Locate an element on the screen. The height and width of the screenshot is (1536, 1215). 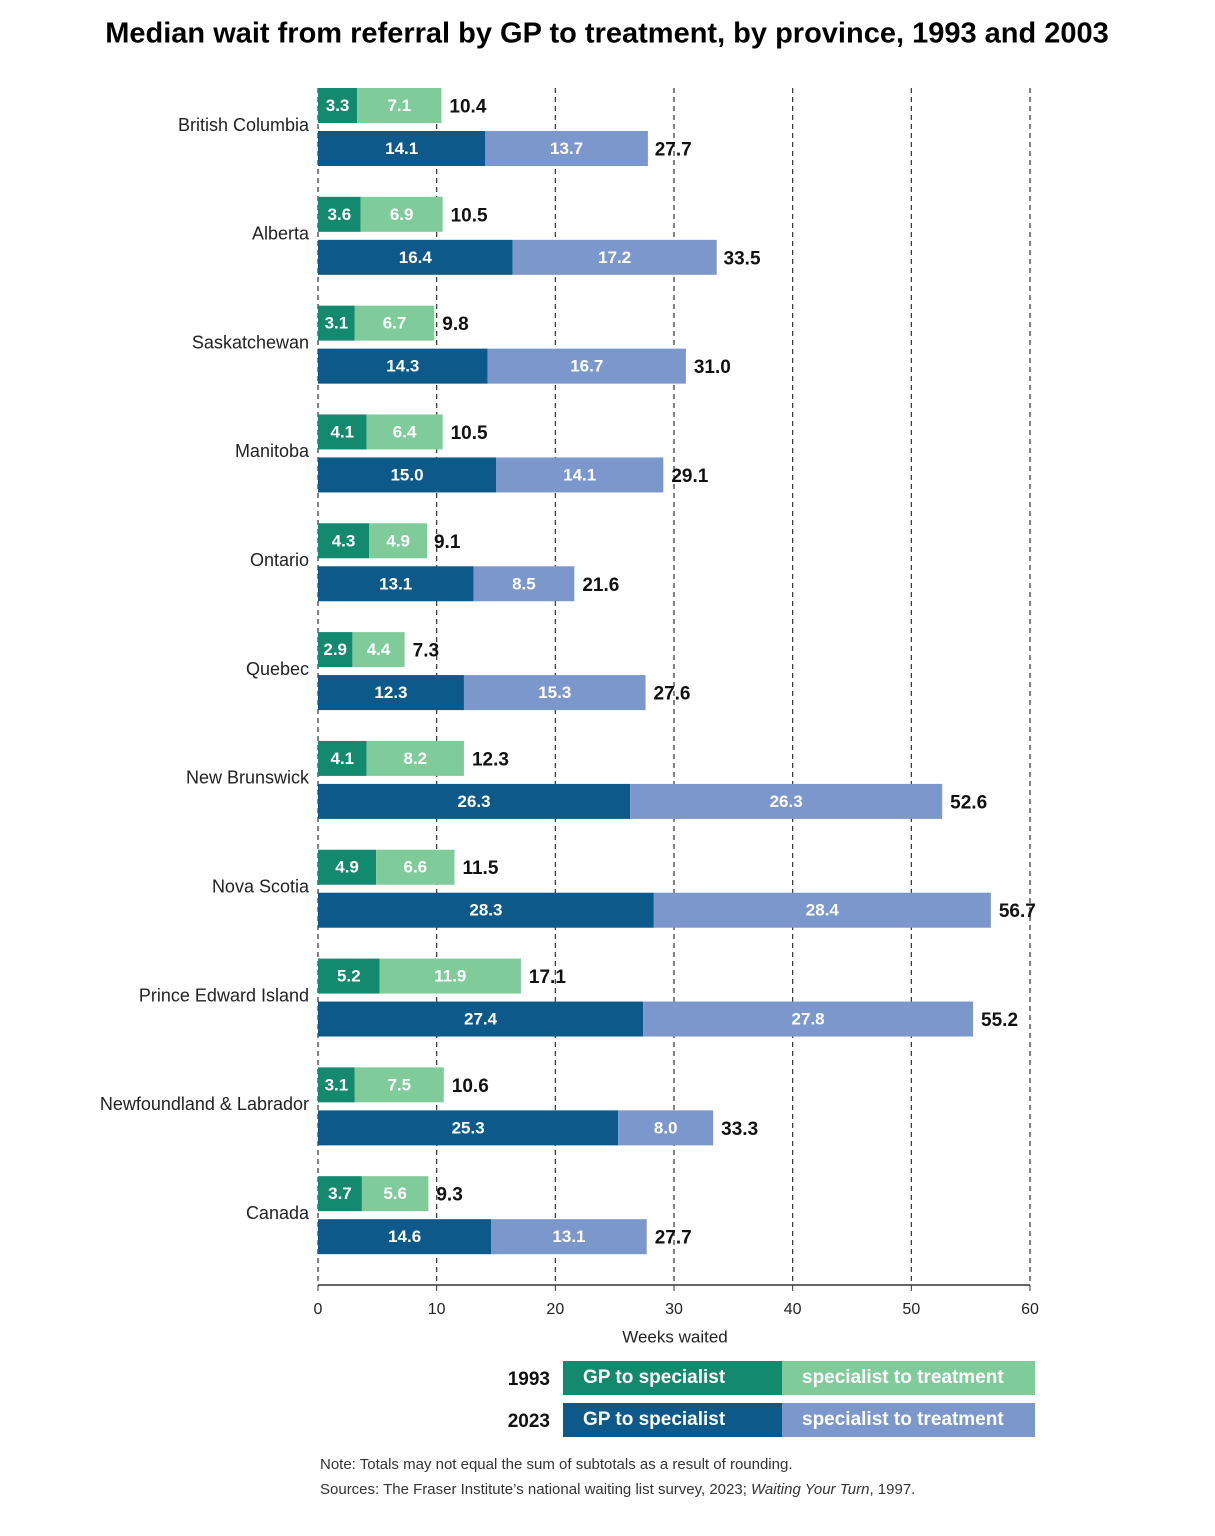
bar-label: 25.3 is located at coordinates (468, 1127).